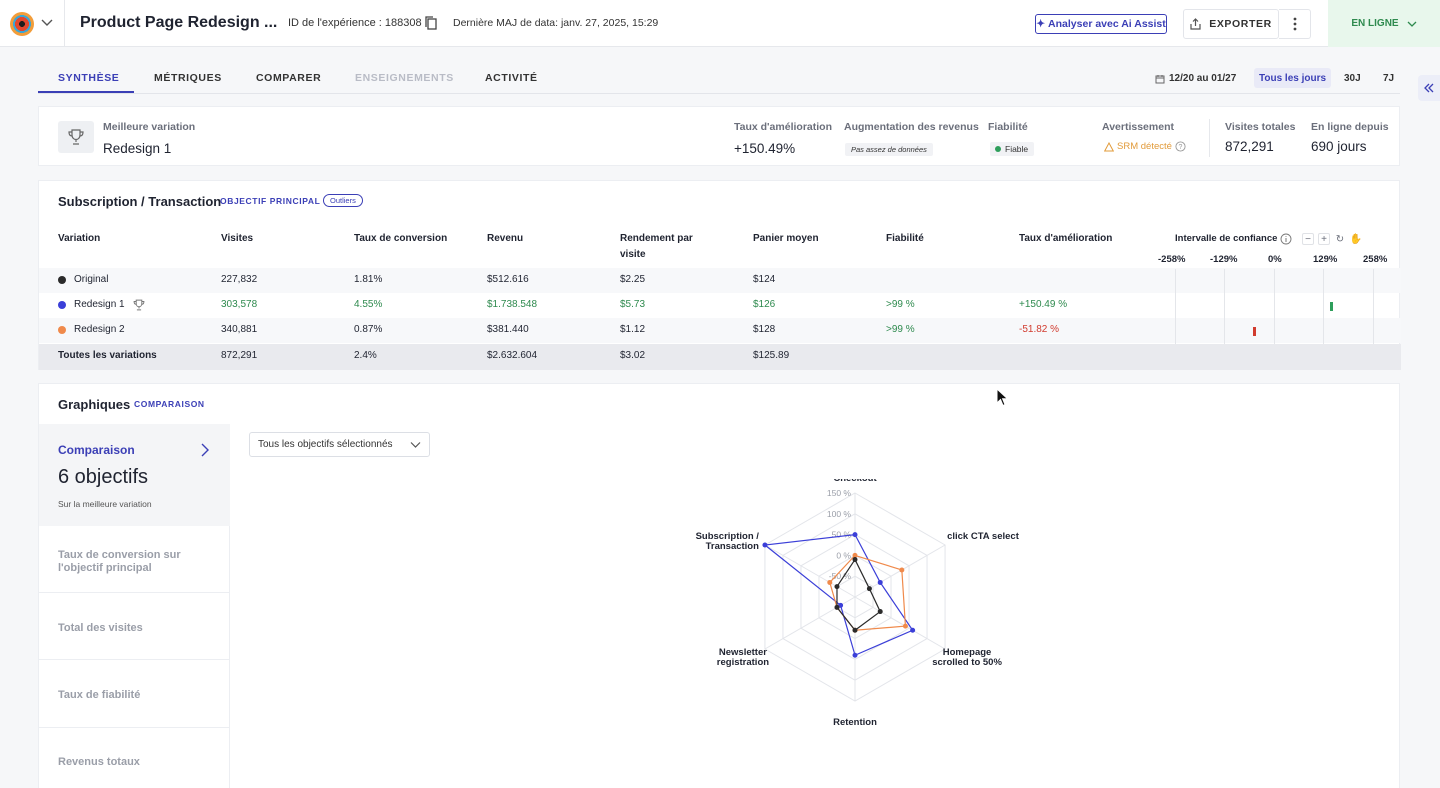 The height and width of the screenshot is (788, 1440). Describe the element at coordinates (1308, 239) in the screenshot. I see `zoom-out-button: −` at that location.